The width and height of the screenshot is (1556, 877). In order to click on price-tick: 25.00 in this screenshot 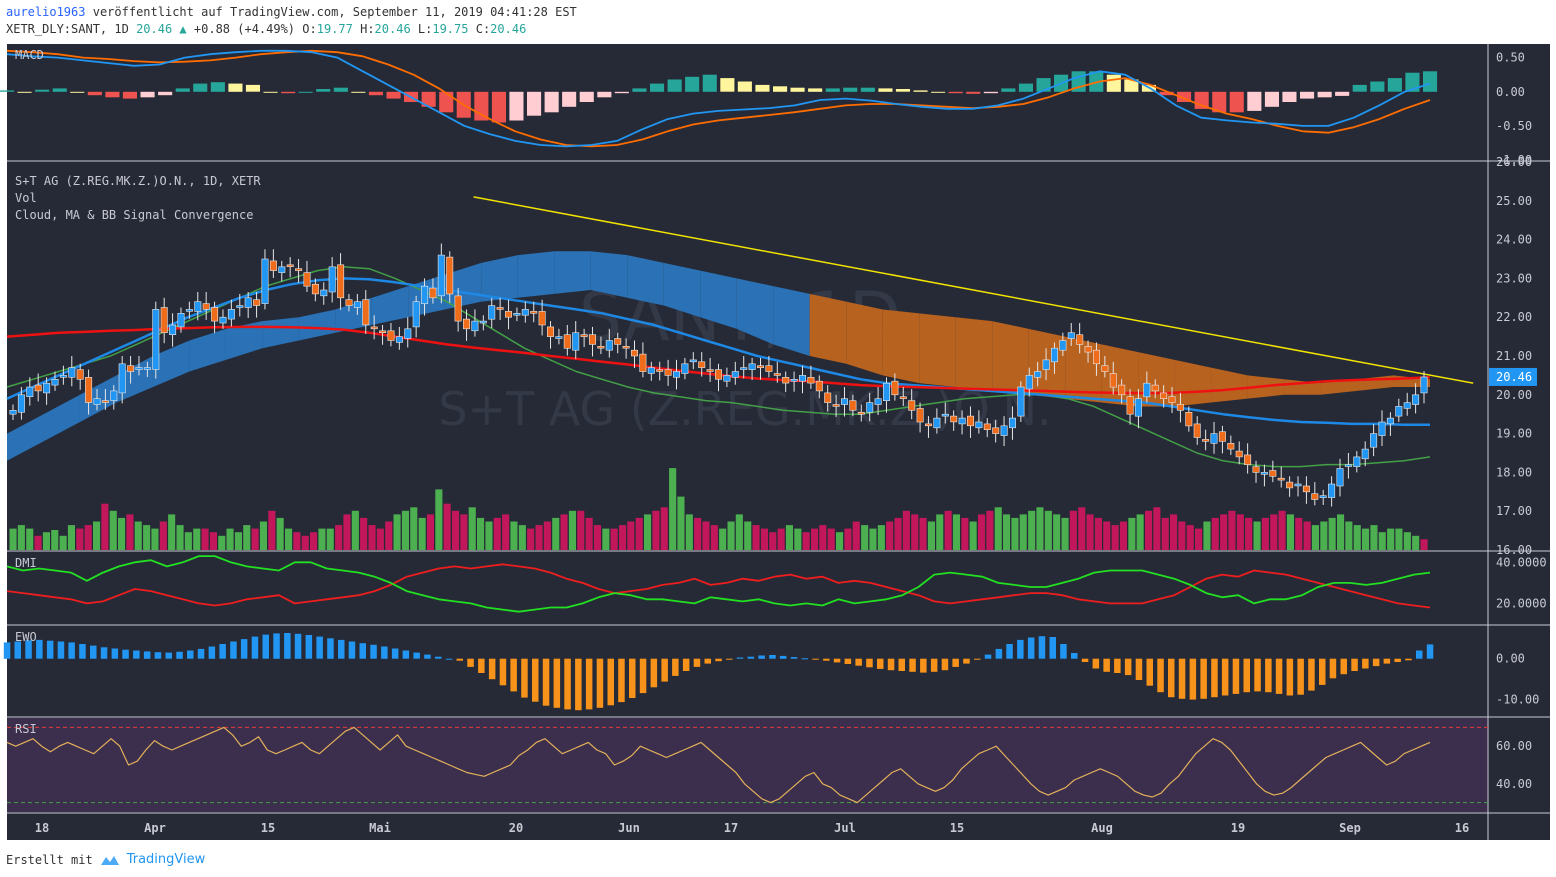, I will do `click(1514, 201)`.